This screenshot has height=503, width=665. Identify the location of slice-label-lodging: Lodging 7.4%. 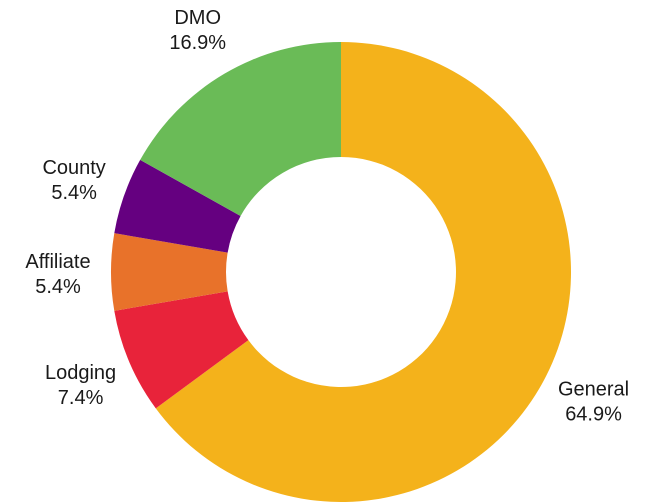
(80, 385).